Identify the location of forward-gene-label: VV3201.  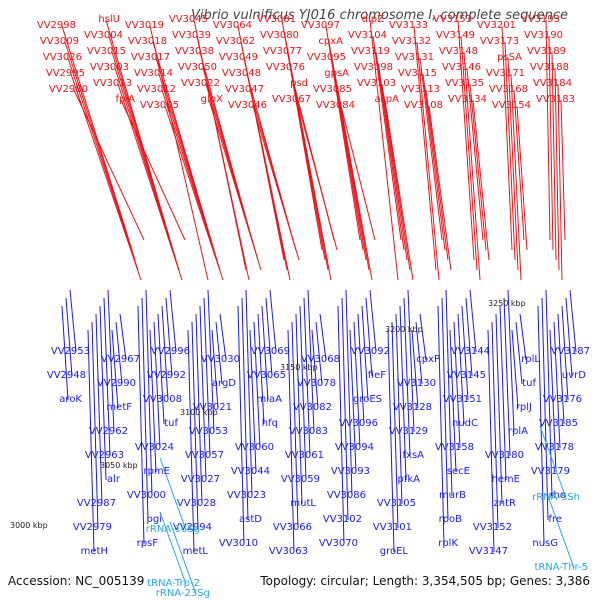
(496, 25).